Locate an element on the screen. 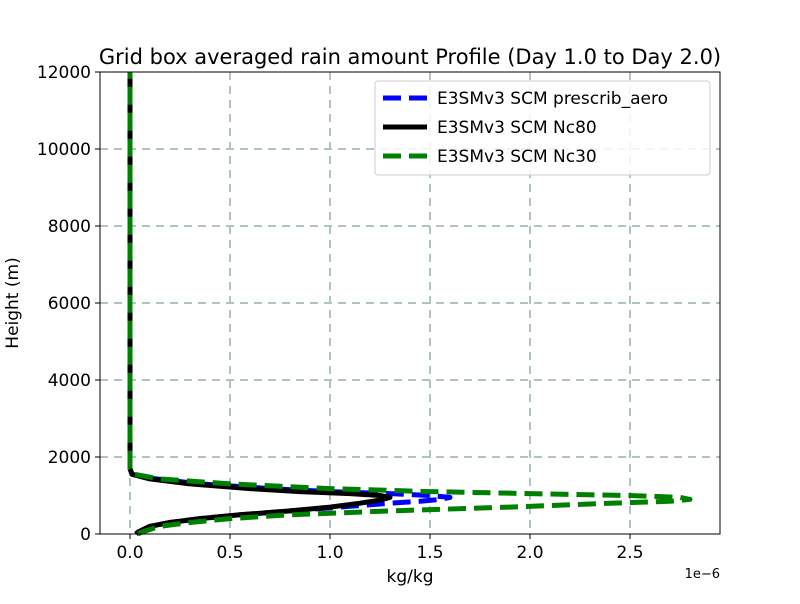 The image size is (800, 604). x-axis-label: kg/kg is located at coordinates (410, 577).